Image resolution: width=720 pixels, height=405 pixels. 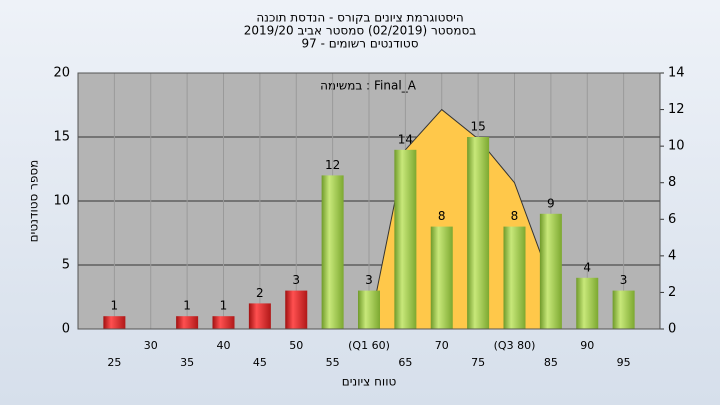 I want to click on x-tick-label: 65, so click(x=405, y=362).